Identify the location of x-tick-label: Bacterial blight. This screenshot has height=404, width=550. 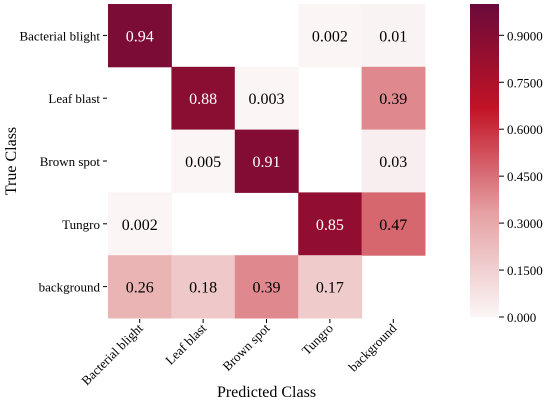
(112, 354).